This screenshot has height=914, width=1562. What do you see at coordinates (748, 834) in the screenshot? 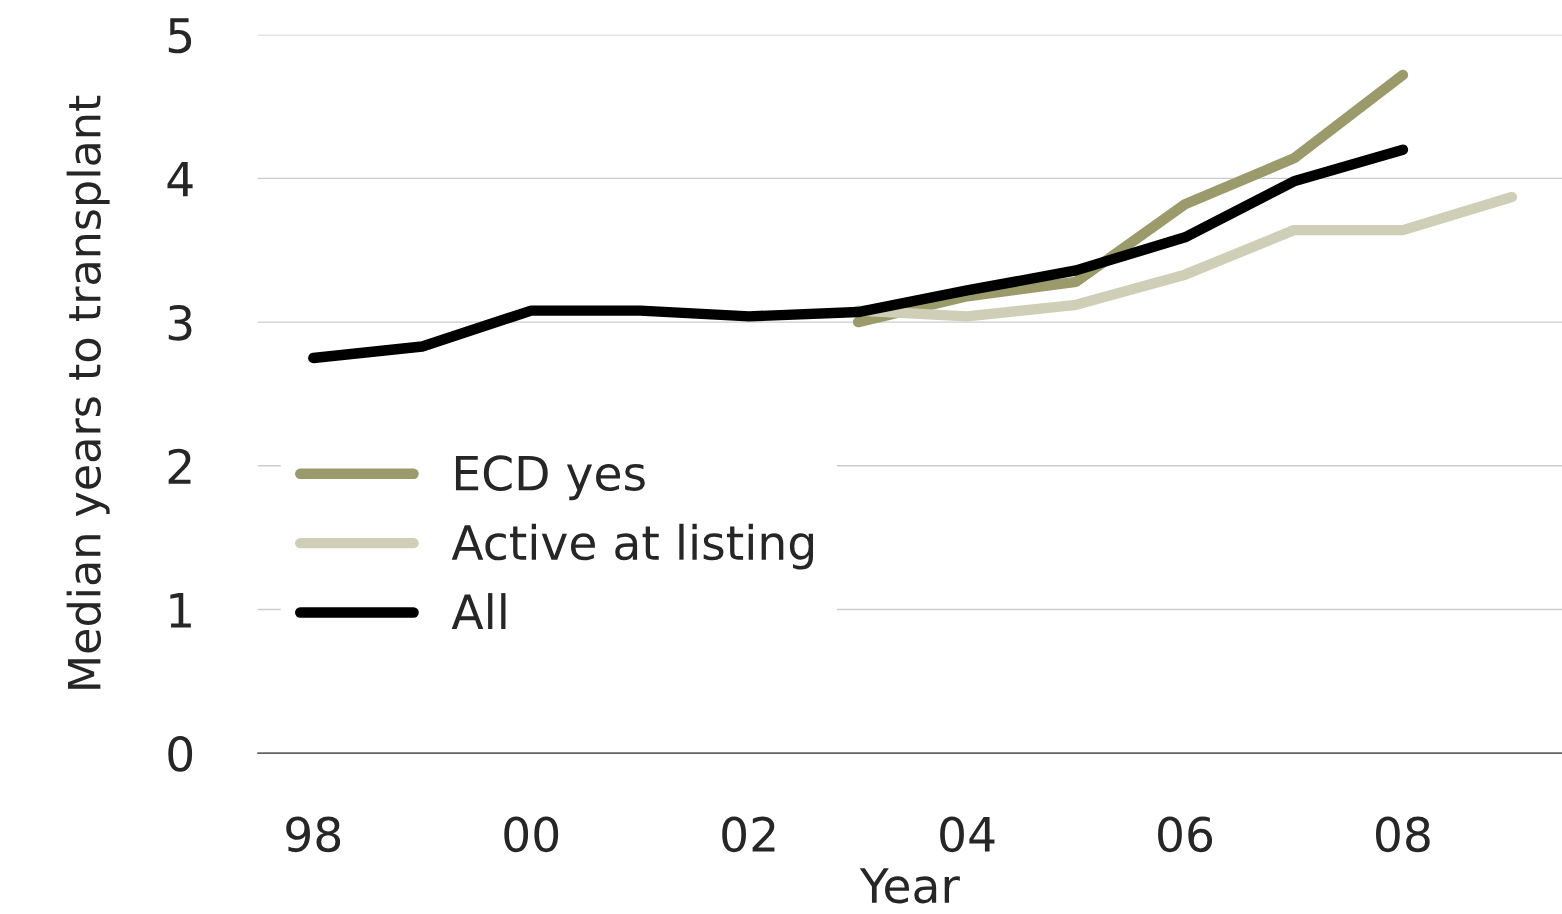
I see `x-tick-label: 02` at bounding box center [748, 834].